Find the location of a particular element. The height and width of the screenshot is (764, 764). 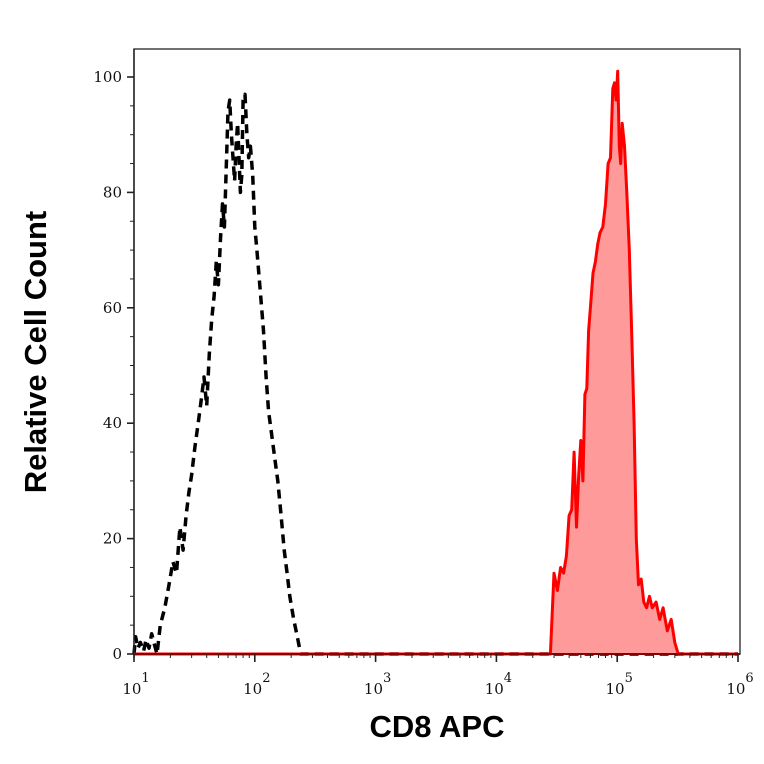

y-tick-label: 0 is located at coordinates (117, 654).